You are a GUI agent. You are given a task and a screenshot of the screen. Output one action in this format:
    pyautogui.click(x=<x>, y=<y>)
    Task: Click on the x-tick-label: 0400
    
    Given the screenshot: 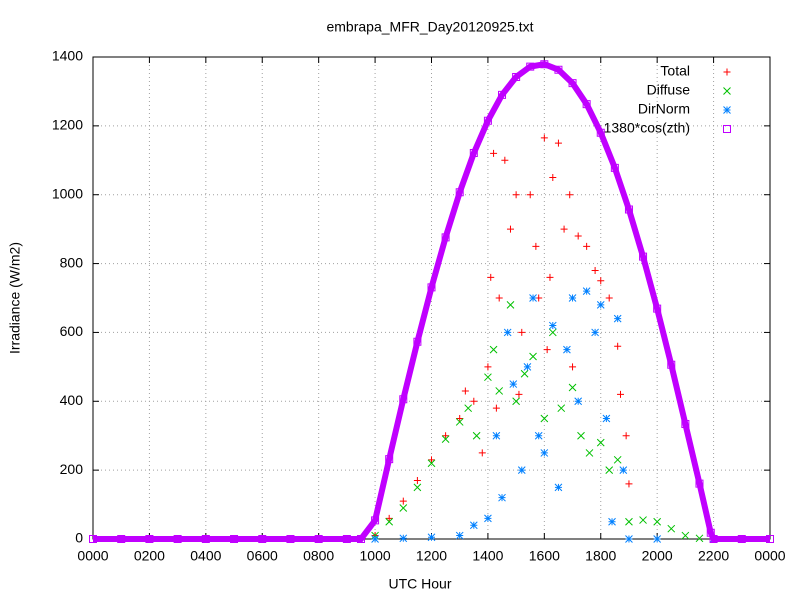 What is the action you would take?
    pyautogui.click(x=205, y=556)
    